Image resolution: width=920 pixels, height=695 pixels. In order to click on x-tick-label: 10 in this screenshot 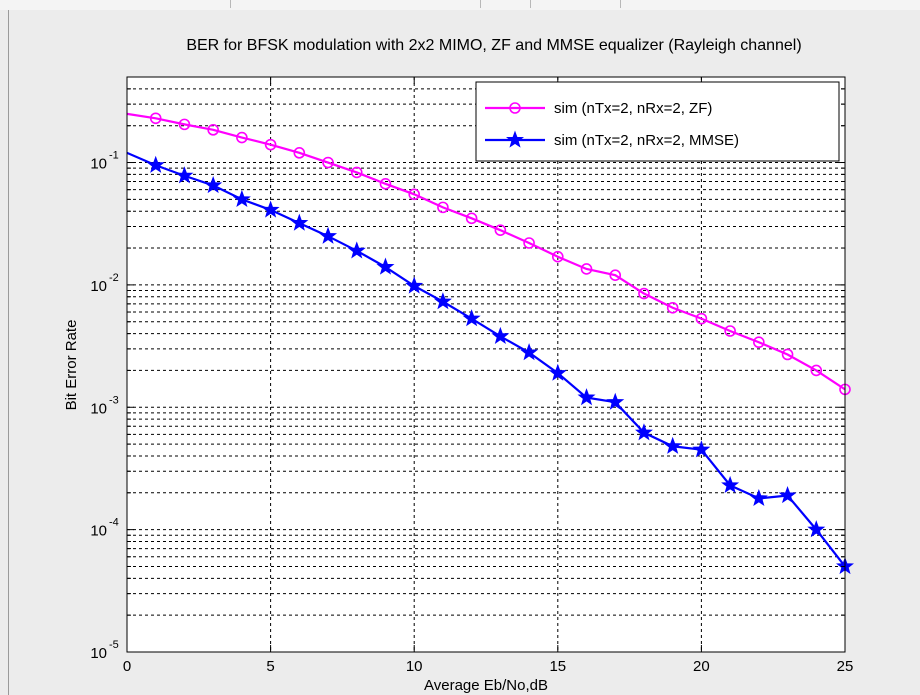, I will do `click(414, 666)`.